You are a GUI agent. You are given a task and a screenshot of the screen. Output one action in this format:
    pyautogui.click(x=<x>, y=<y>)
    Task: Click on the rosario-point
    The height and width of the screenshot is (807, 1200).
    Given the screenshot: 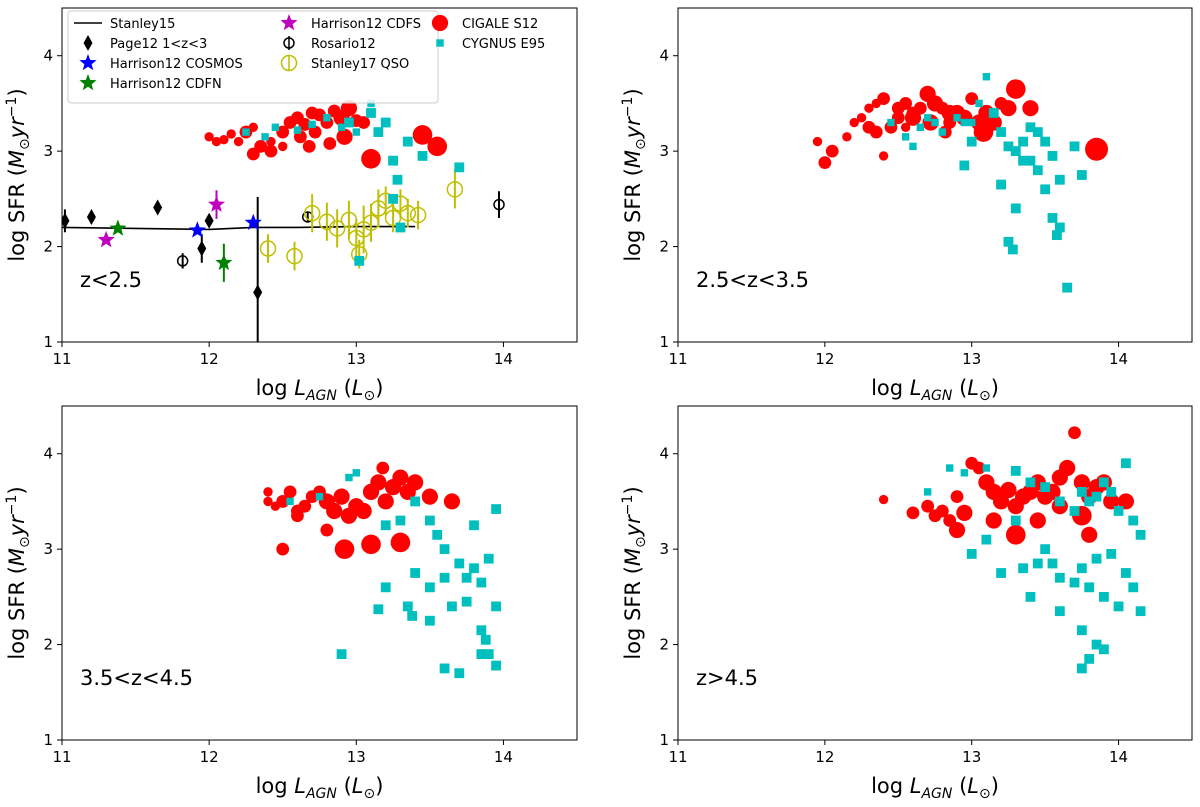 What is the action you would take?
    pyautogui.click(x=182, y=261)
    